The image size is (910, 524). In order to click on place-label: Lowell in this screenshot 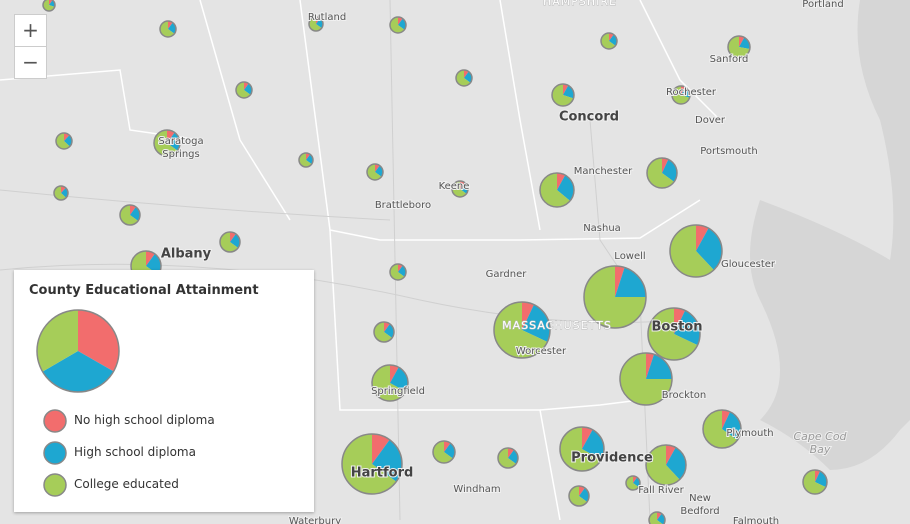, I will do `click(629, 256)`.